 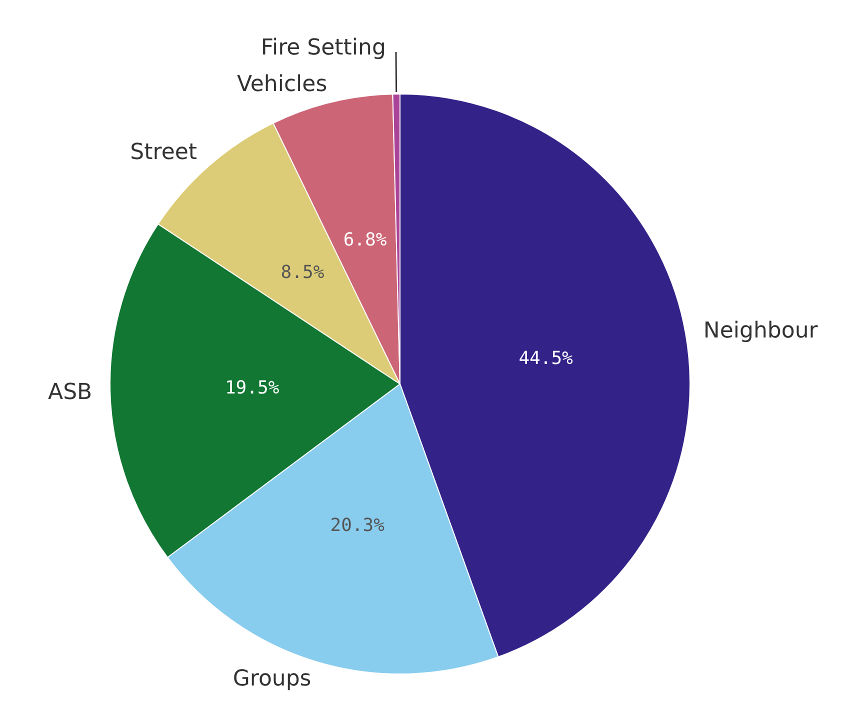 What do you see at coordinates (365, 240) in the screenshot?
I see `data-label: 6.8%` at bounding box center [365, 240].